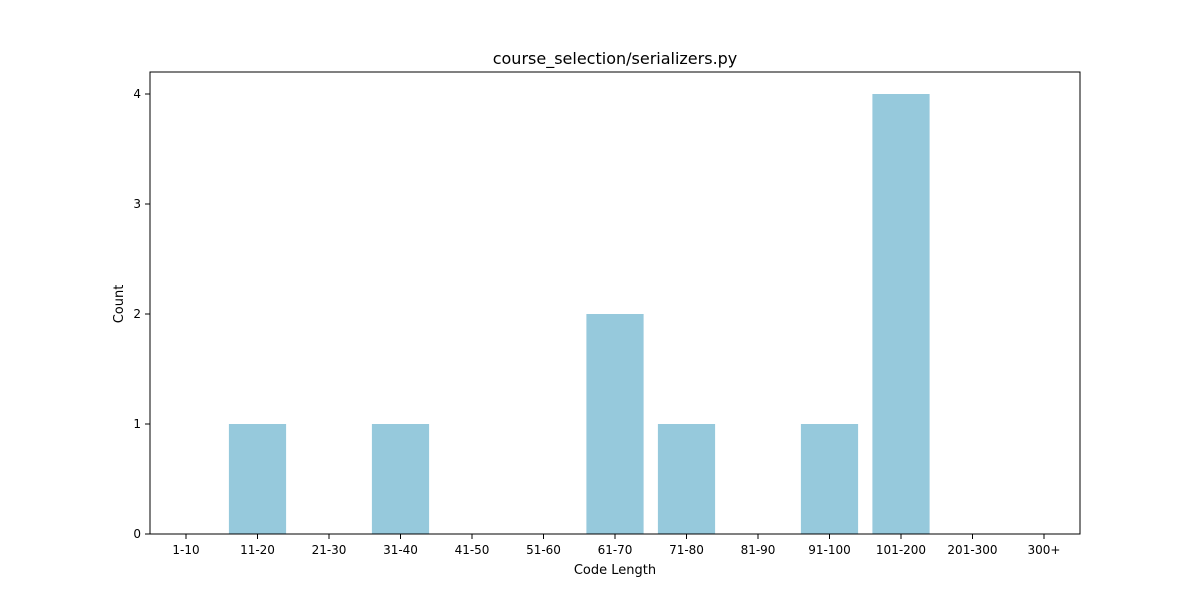 The image size is (1200, 600). I want to click on x-tick-label: 81-90, so click(758, 550).